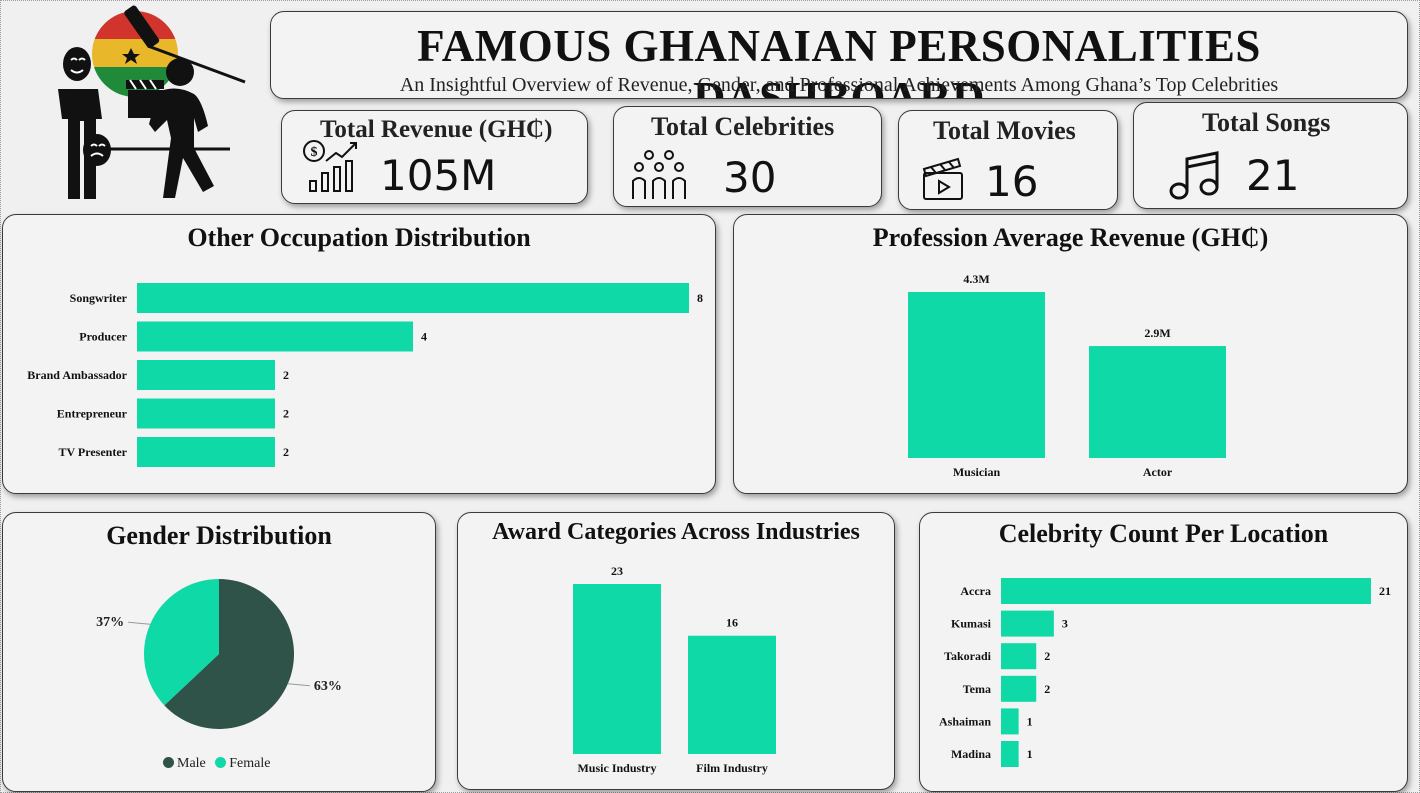  Describe the element at coordinates (617, 571) in the screenshot. I see `data-label-music-industry: 23` at that location.